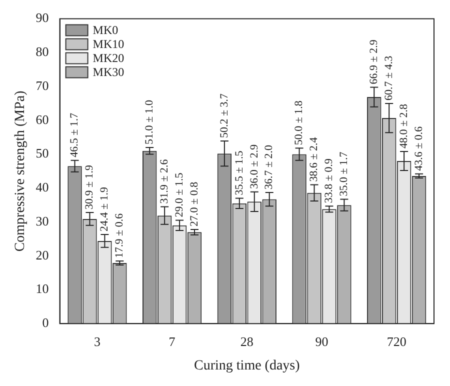 The width and height of the screenshot is (450, 386). What do you see at coordinates (108, 43) in the screenshot?
I see `legend-label: MK10` at bounding box center [108, 43].